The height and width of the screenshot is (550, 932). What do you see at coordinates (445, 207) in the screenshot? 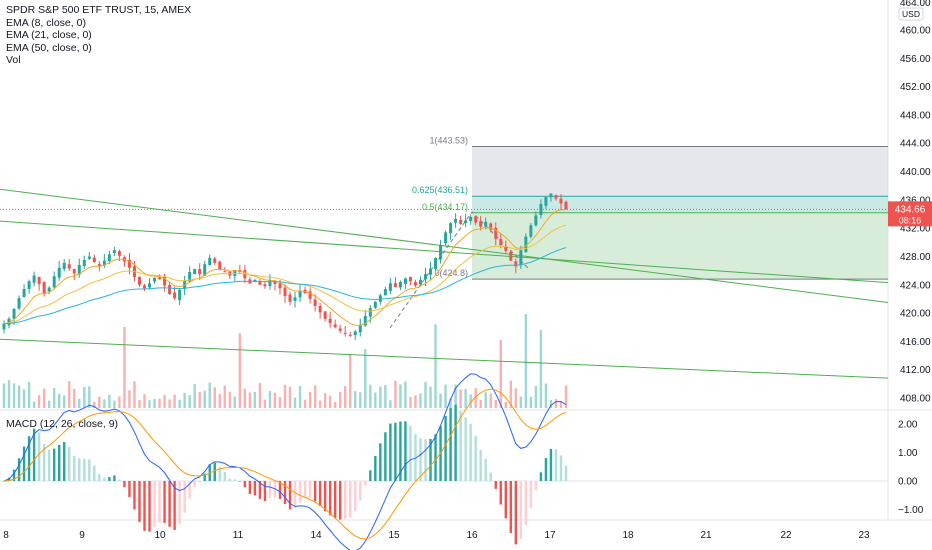
I see `fib-level-label: 0.5(434.17)` at bounding box center [445, 207].